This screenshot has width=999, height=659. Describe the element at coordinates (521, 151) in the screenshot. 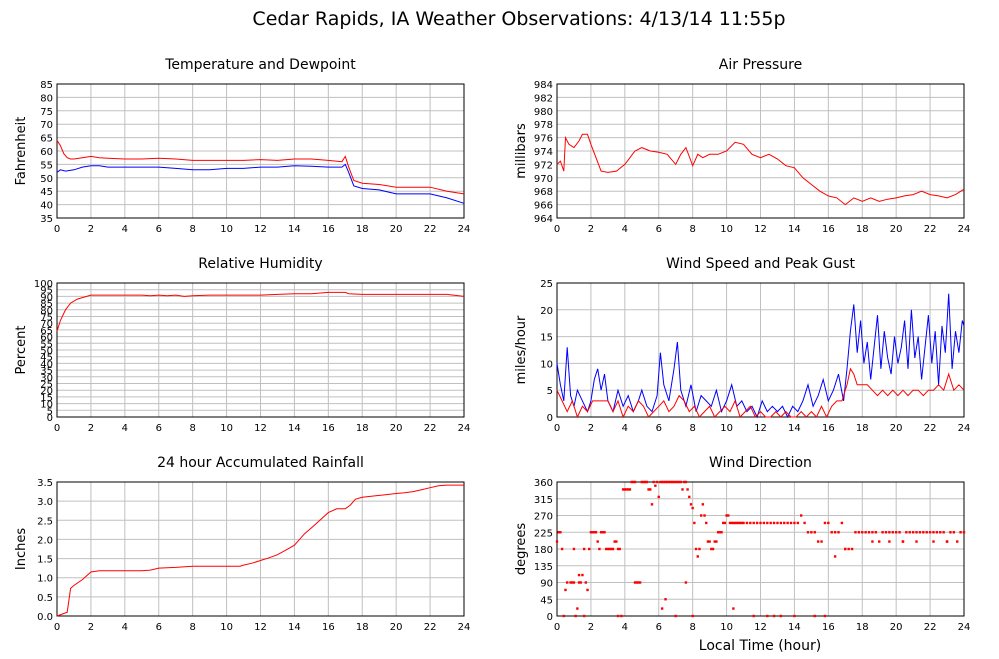

I see `y-axis-label: millibars` at that location.